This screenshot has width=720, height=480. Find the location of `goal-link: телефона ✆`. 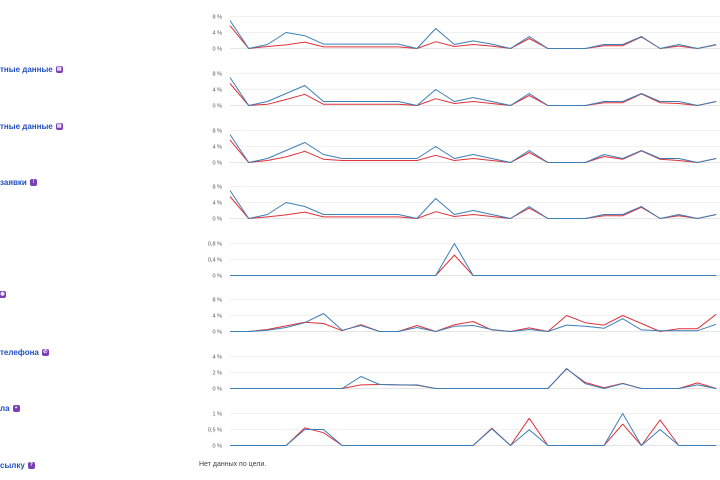

goal-link: телефона ✆ is located at coordinates (24, 352).